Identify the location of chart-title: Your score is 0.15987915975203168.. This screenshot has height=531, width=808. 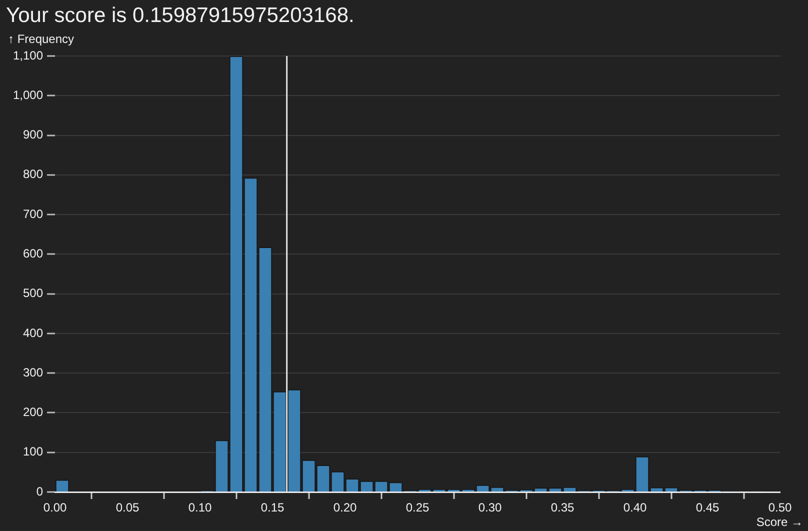
(180, 15).